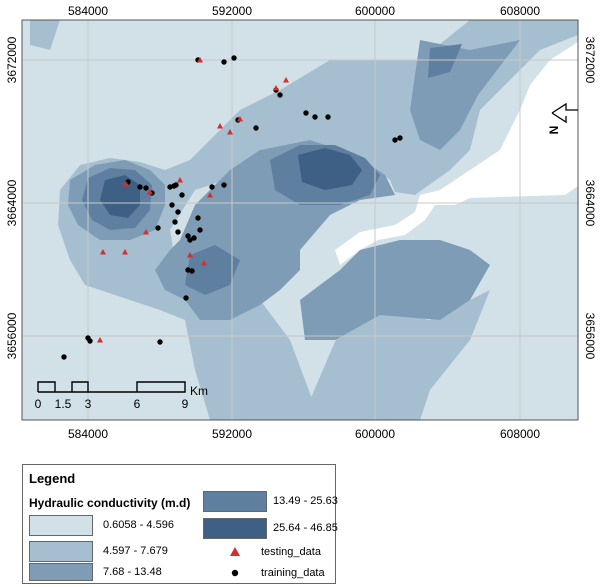 Image resolution: width=600 pixels, height=587 pixels. I want to click on scale-bar: 0 1.5 3 6 9 Km, so click(121, 396).